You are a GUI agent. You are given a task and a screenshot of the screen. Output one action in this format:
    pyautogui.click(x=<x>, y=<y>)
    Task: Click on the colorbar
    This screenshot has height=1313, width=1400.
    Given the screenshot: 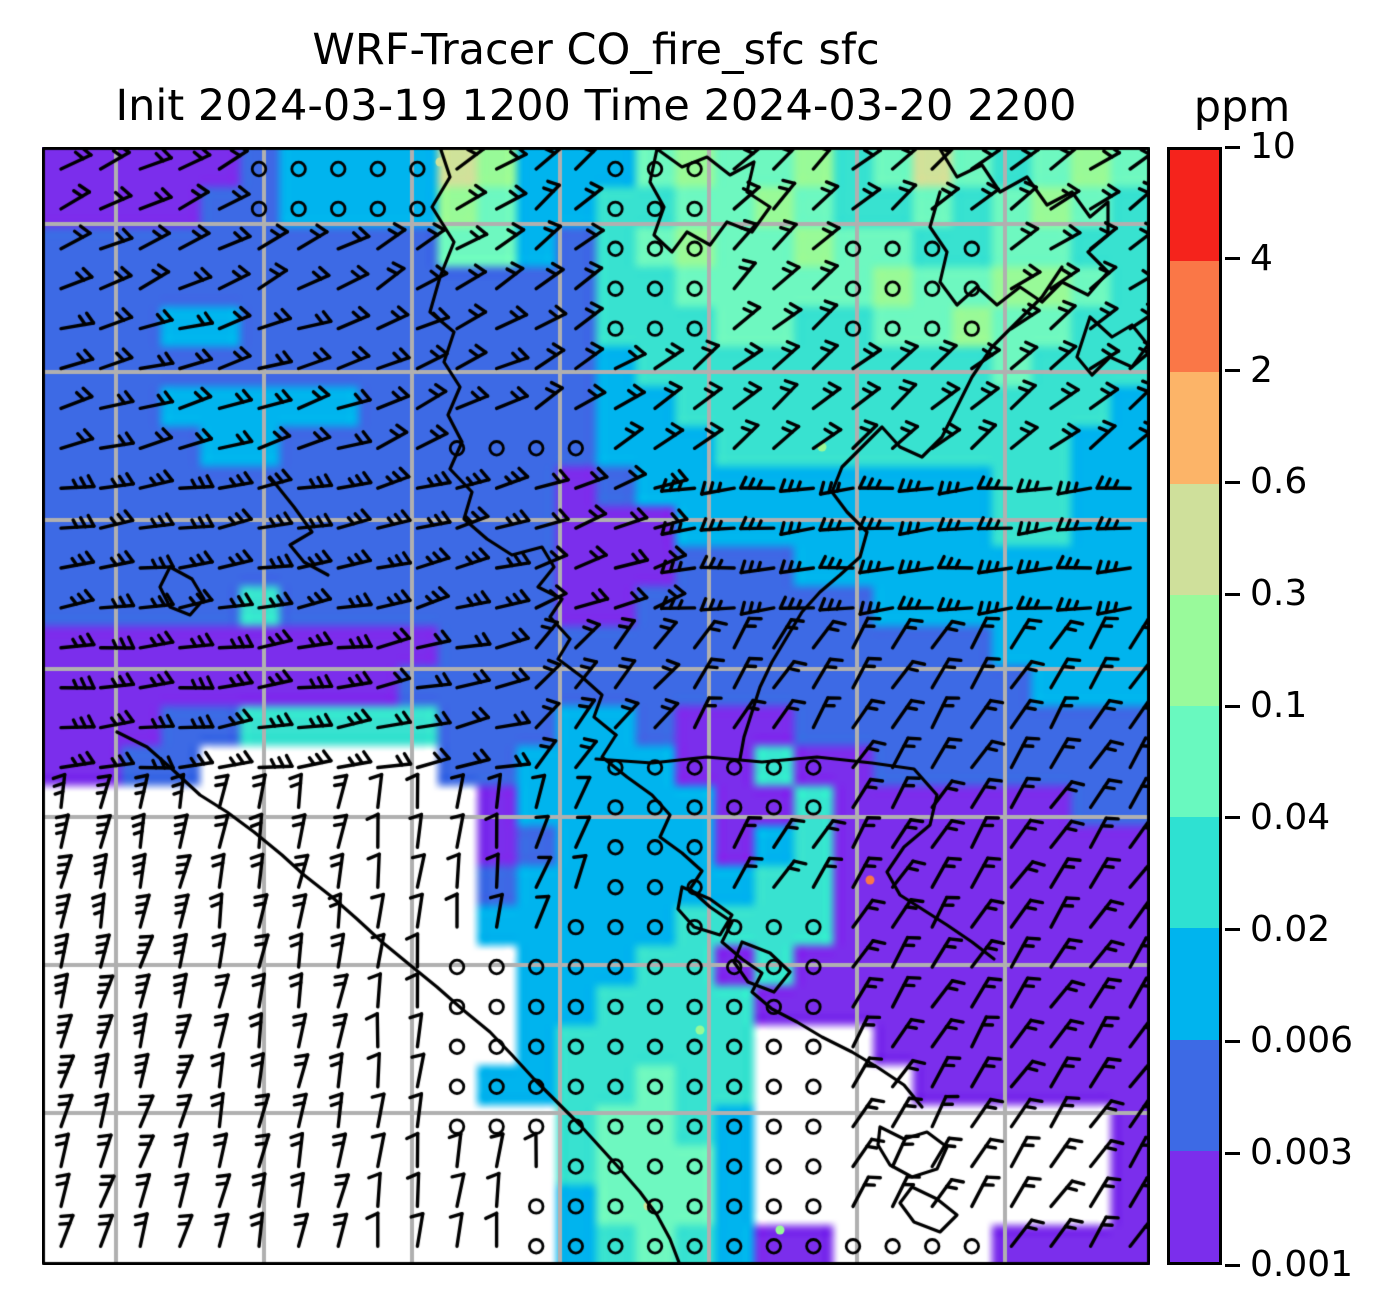 What is the action you would take?
    pyautogui.click(x=1194, y=706)
    